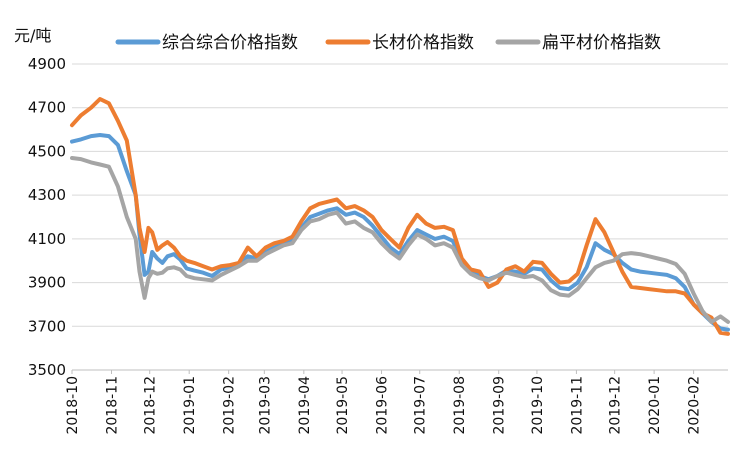 This screenshot has height=453, width=750. I want to click on x-tick-label: 2018-12, so click(151, 405).